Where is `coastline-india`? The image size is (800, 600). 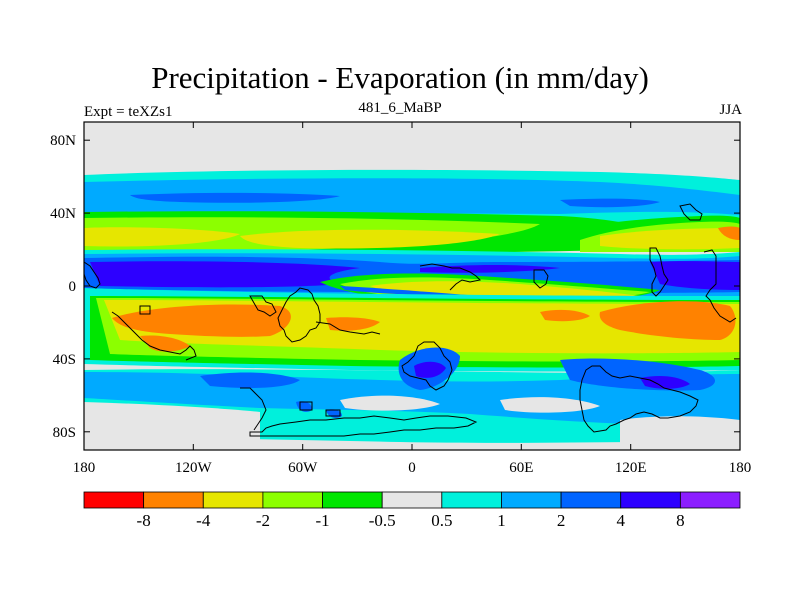
coastline-india is located at coordinates (541, 279).